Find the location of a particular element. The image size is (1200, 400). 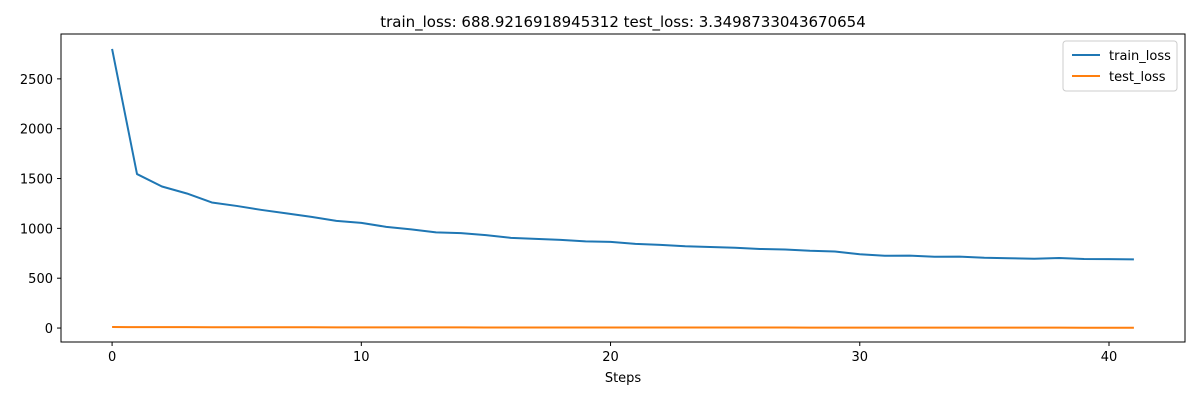

legend-box is located at coordinates (1120, 66).